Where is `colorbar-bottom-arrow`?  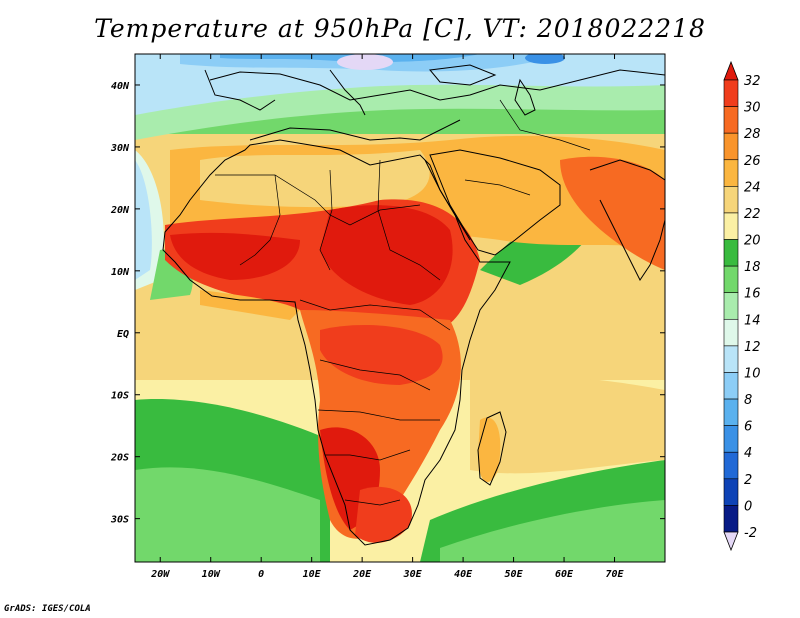 colorbar-bottom-arrow is located at coordinates (731, 541).